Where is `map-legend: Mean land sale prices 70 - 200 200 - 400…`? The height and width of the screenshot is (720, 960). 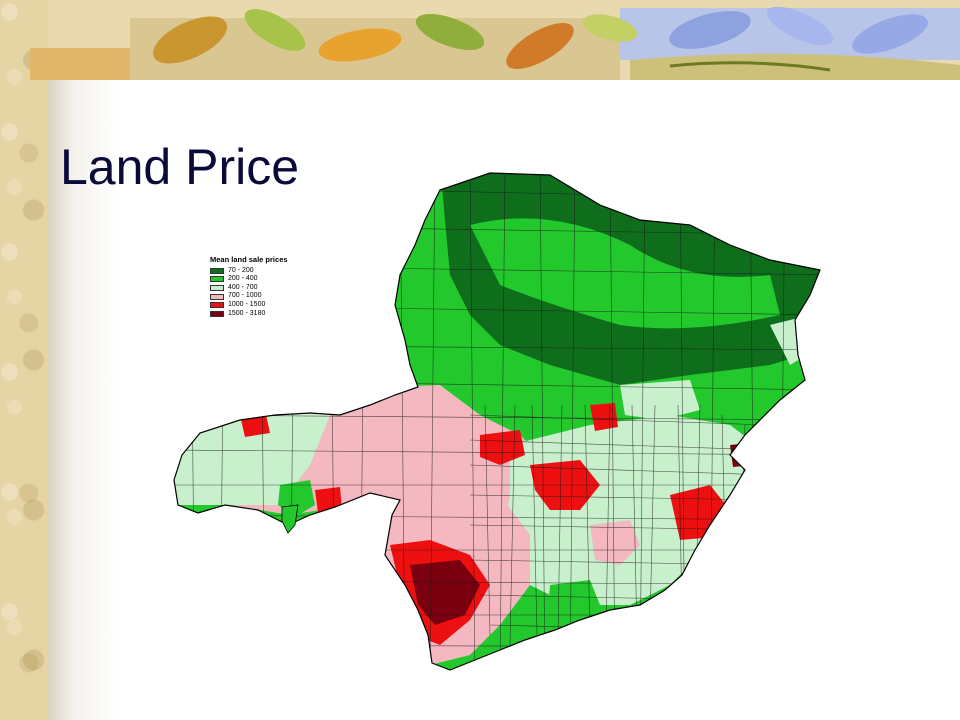 map-legend: Mean land sale prices 70 - 200 200 - 400… is located at coordinates (261, 287).